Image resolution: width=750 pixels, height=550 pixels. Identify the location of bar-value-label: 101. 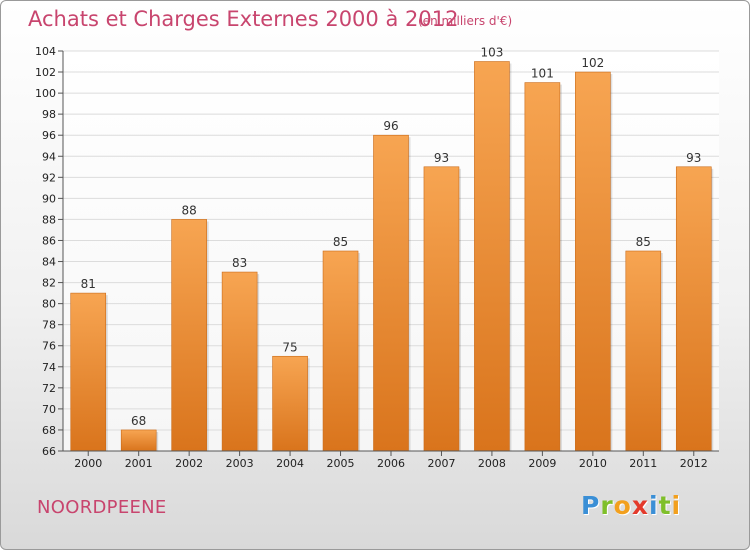
(542, 74).